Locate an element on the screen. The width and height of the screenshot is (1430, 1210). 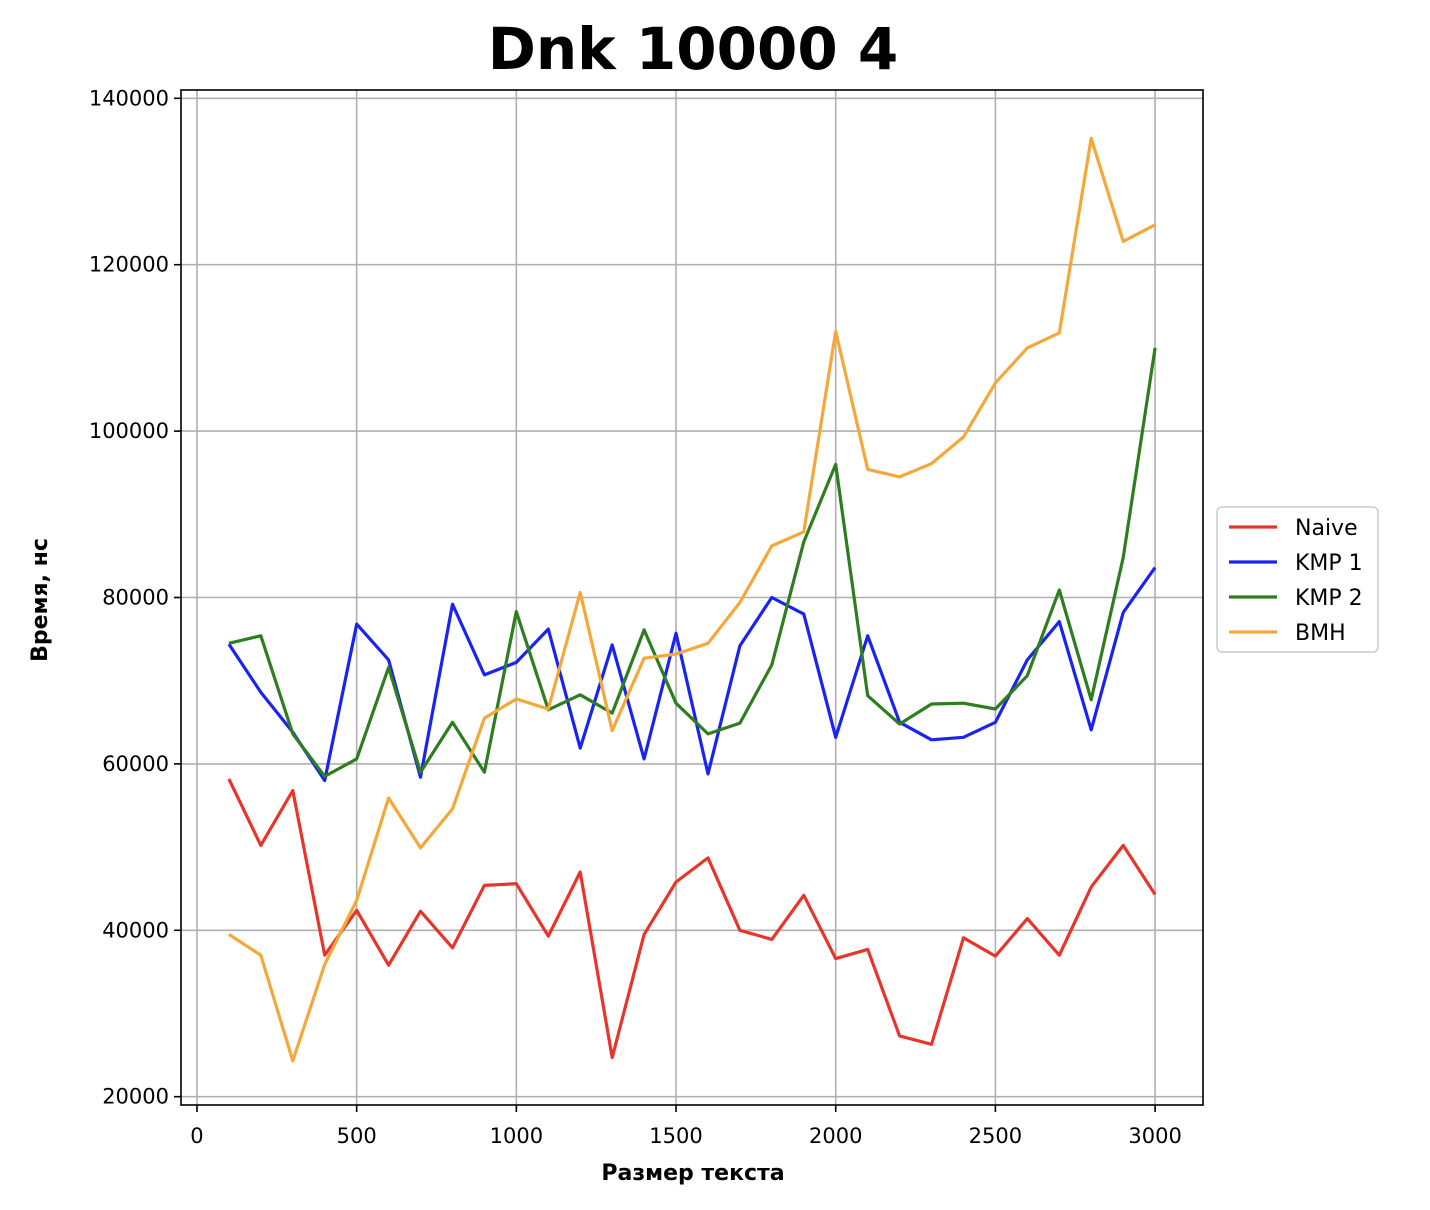
x-tick-label: 0 is located at coordinates (196, 1136).